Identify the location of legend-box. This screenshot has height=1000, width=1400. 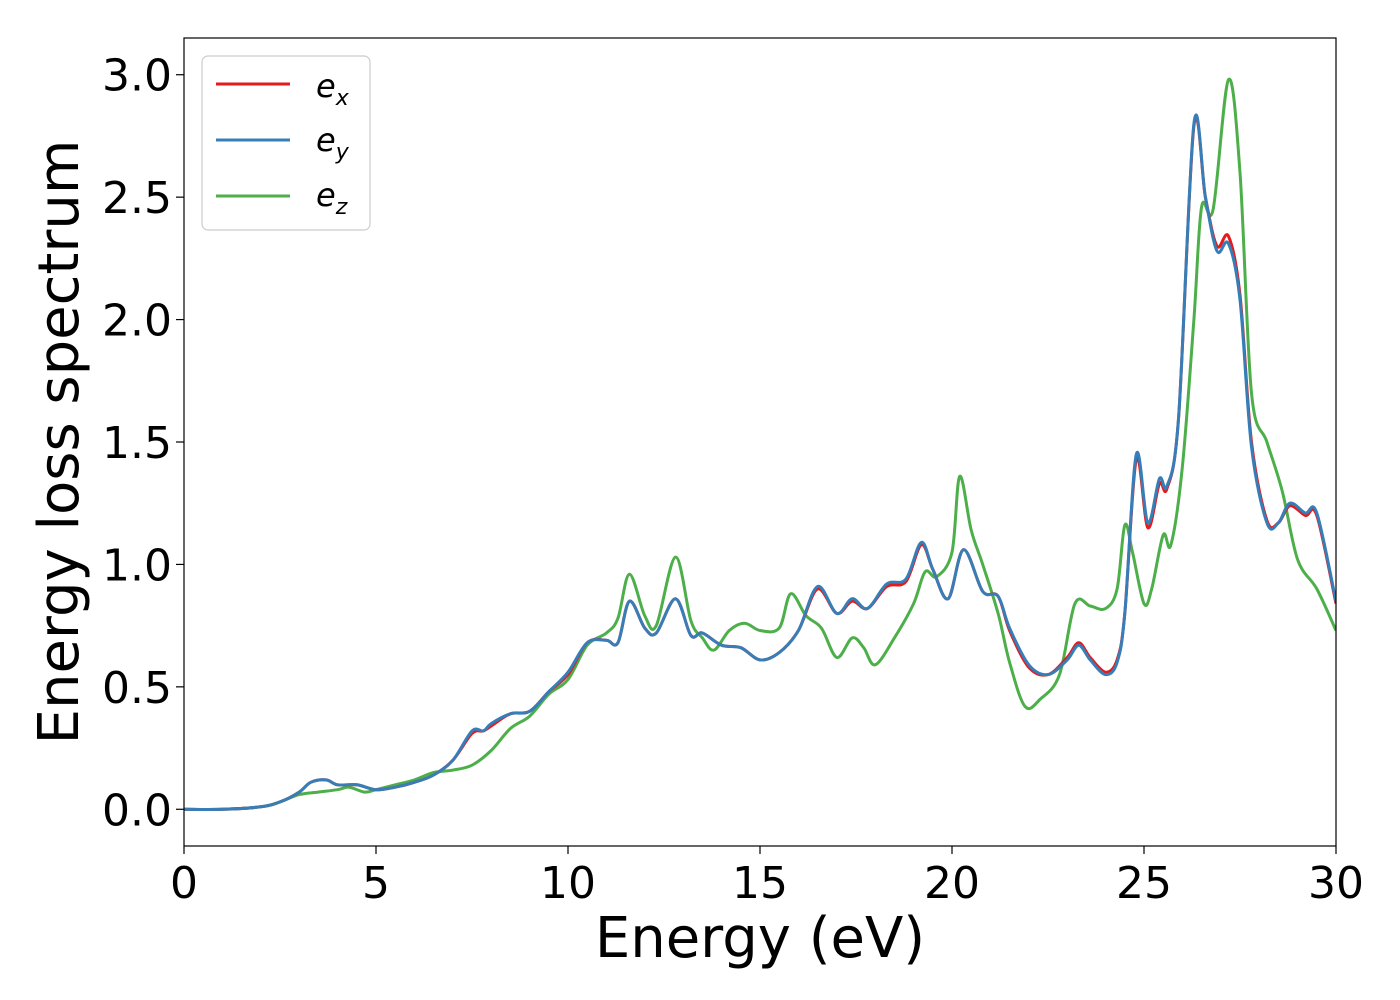
(286, 143).